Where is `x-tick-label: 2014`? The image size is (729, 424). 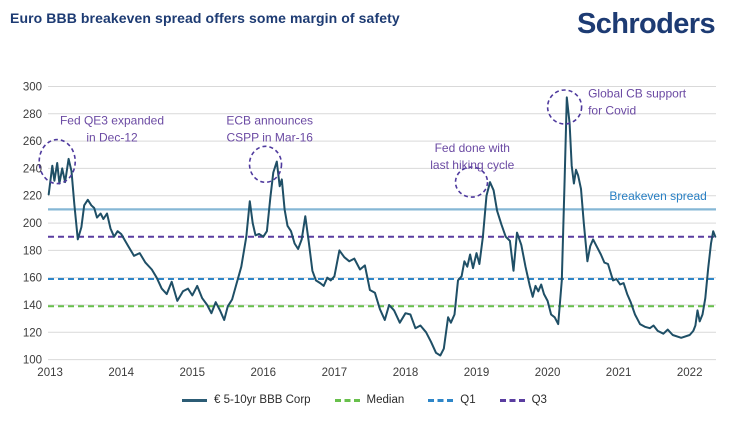 x-tick-label: 2014 is located at coordinates (121, 373).